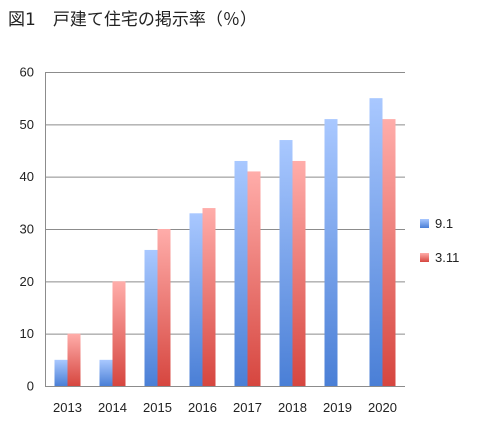  Describe the element at coordinates (106, 372) in the screenshot. I see `bar-series-9-1-2014` at that location.